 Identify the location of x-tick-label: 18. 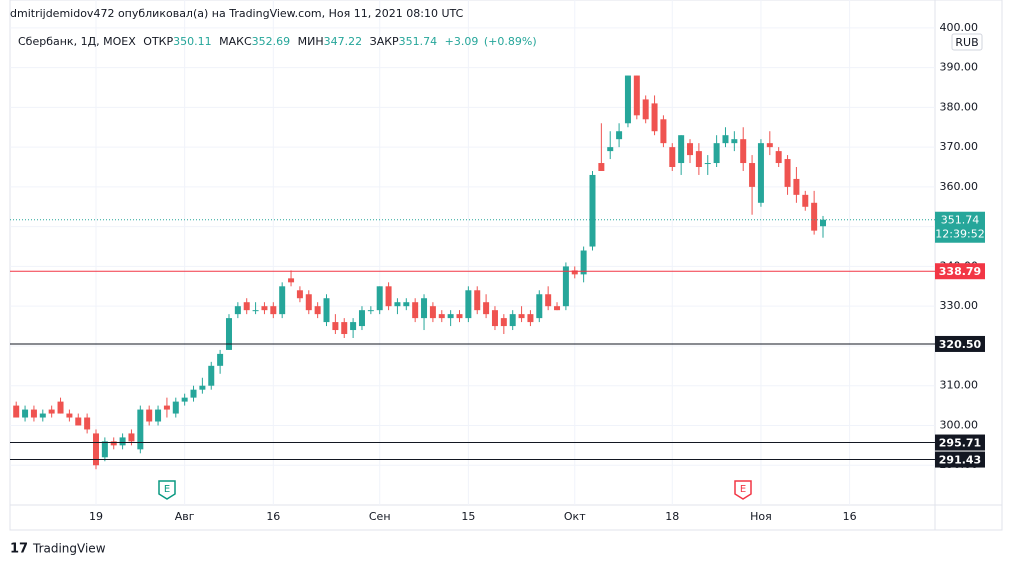
(672, 516).